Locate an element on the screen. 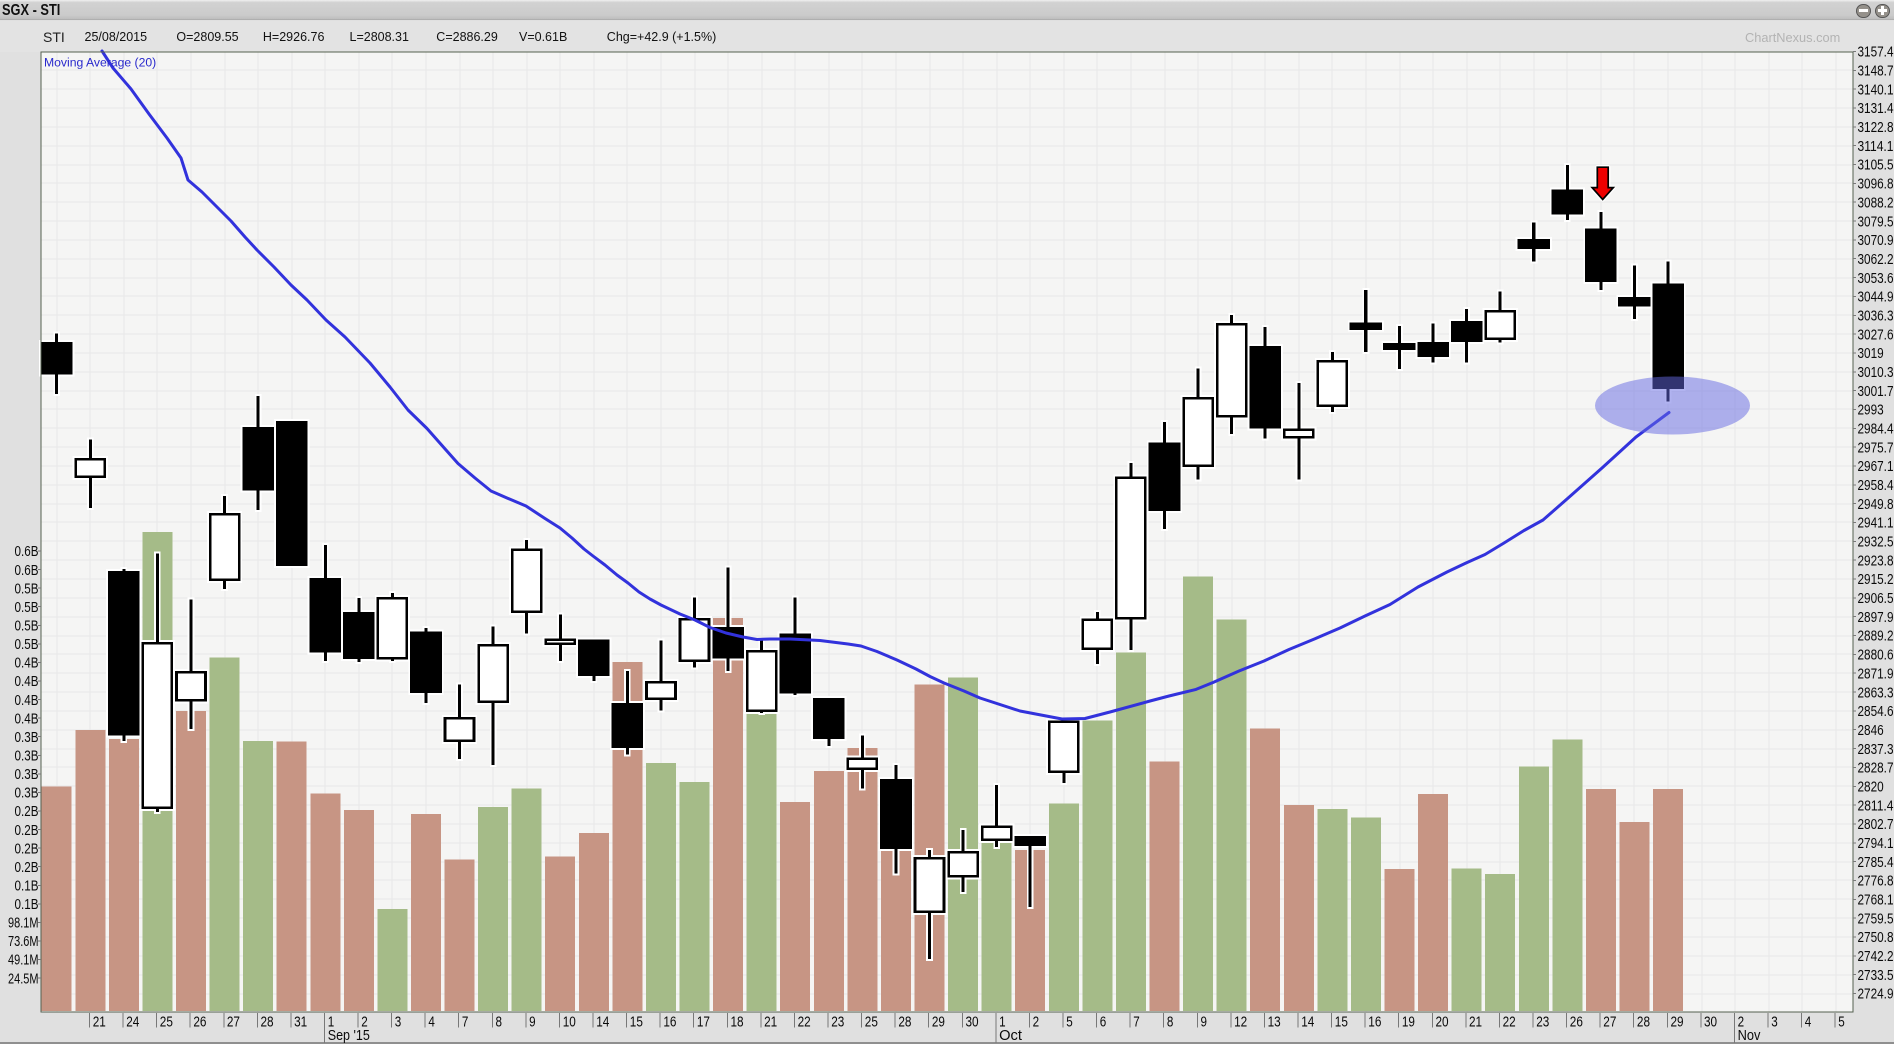 This screenshot has height=1044, width=1894. svg-text: 2750.8 is located at coordinates (1876, 938).